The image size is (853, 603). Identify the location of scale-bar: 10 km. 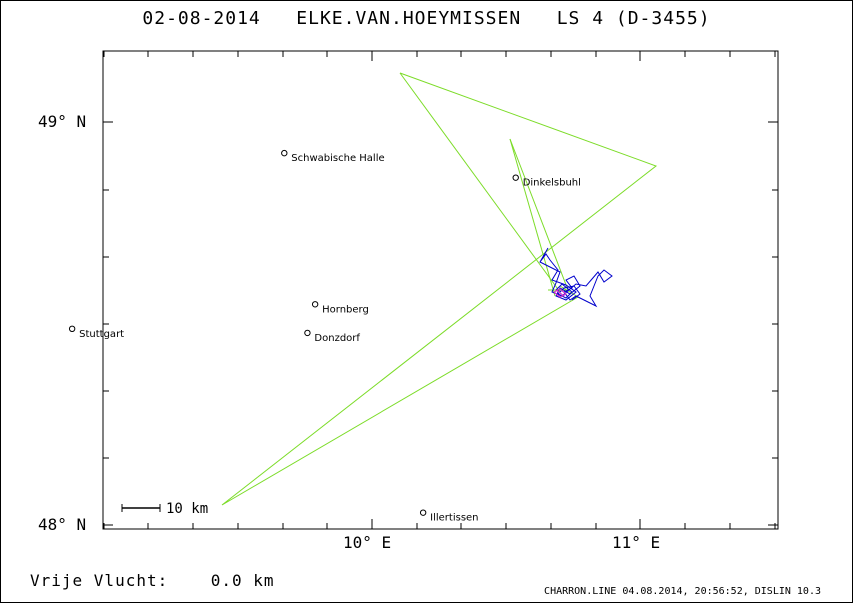
(164, 509).